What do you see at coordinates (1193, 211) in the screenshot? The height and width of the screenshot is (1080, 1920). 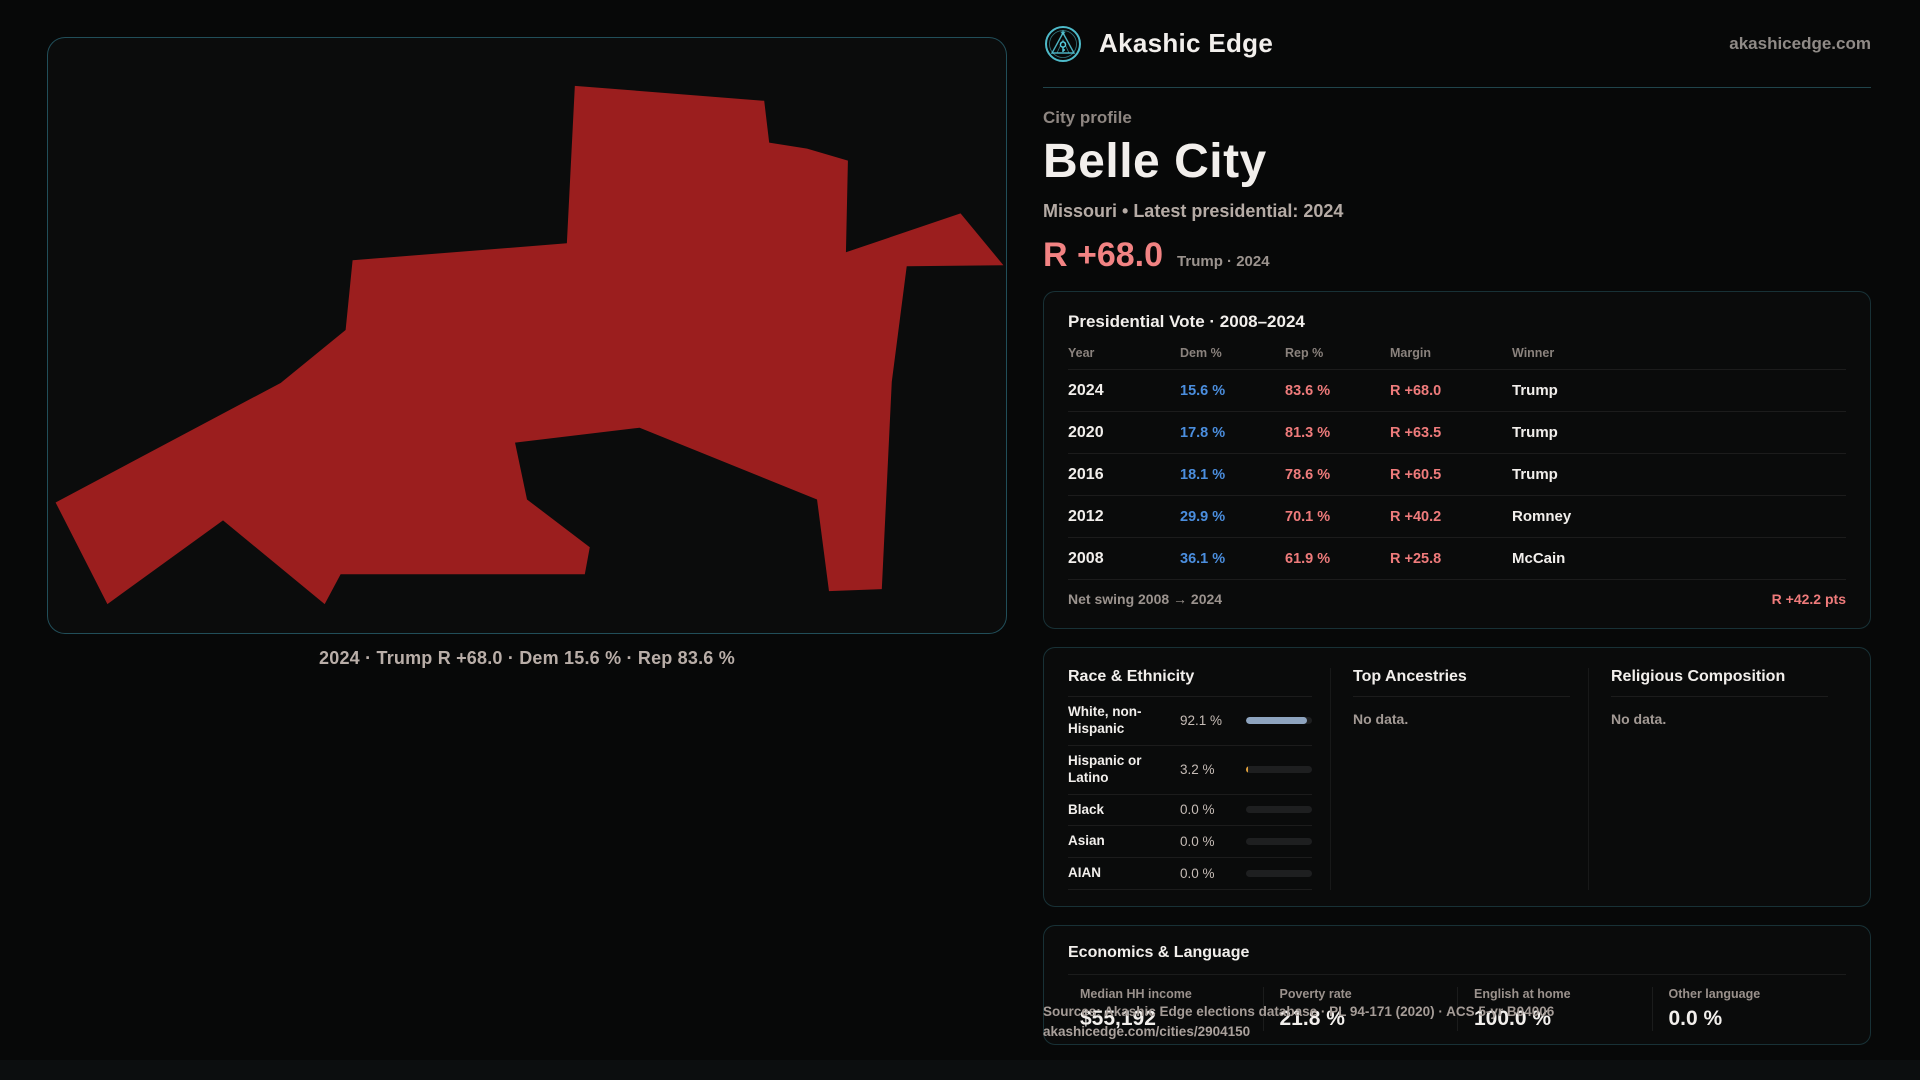 I see `city-subtitle: Missouri • Latest presidential: 2024` at bounding box center [1193, 211].